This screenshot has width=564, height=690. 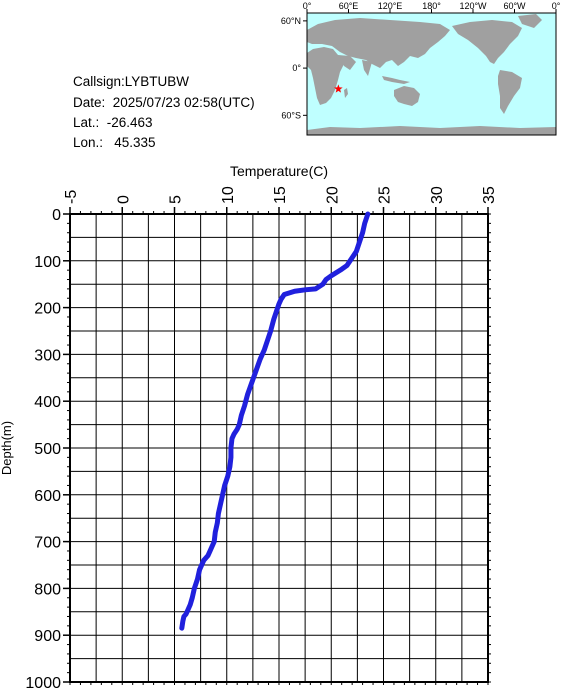 I want to click on x-tick-label: 0, so click(x=123, y=199).